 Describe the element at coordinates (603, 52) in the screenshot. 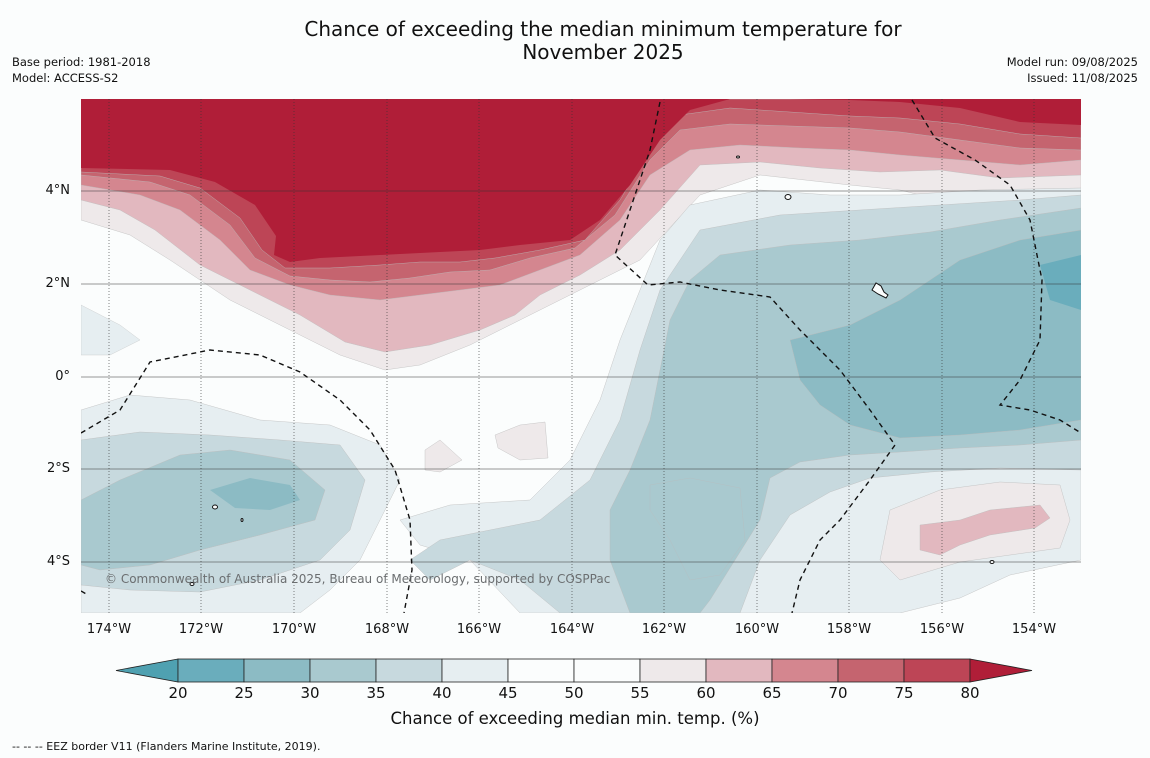

I see `title-line-2: November 2025` at that location.